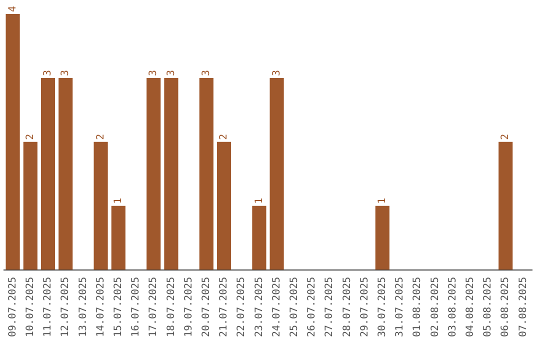 The width and height of the screenshot is (540, 340). Describe the element at coordinates (224, 307) in the screenshot. I see `x-tick-label: 21.07.2025` at that location.